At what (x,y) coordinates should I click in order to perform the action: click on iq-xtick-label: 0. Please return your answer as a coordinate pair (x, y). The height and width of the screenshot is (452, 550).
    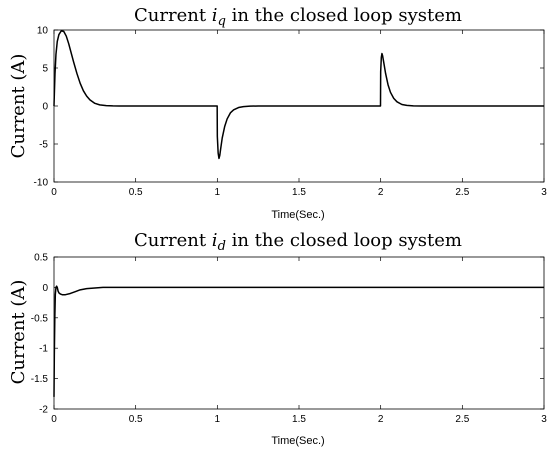
    Looking at the image, I should click on (54, 192).